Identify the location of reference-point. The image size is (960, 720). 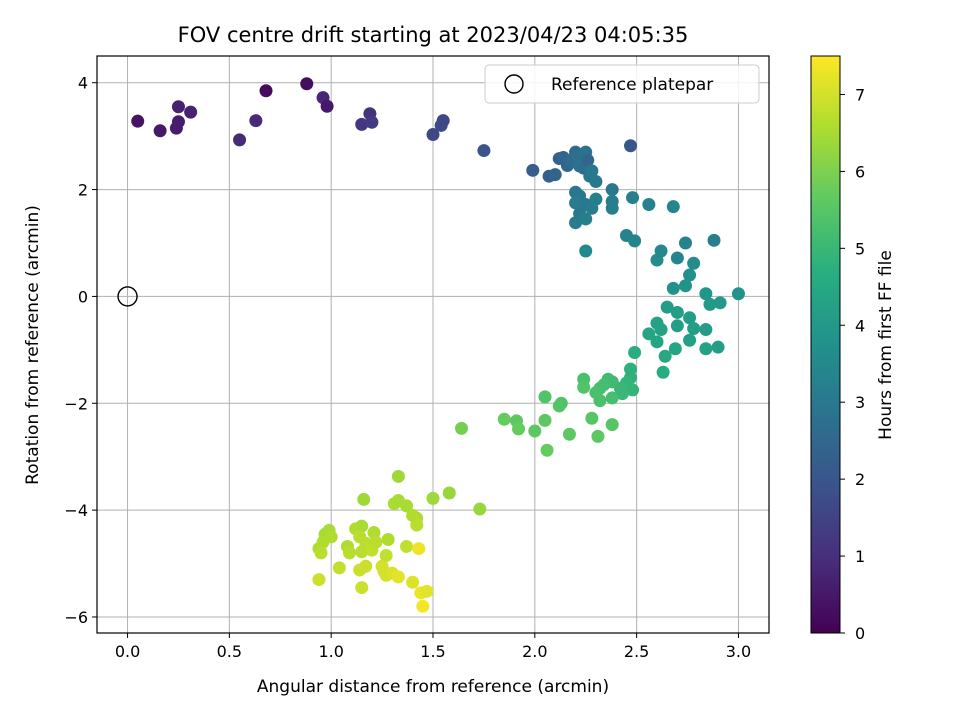
(127, 296).